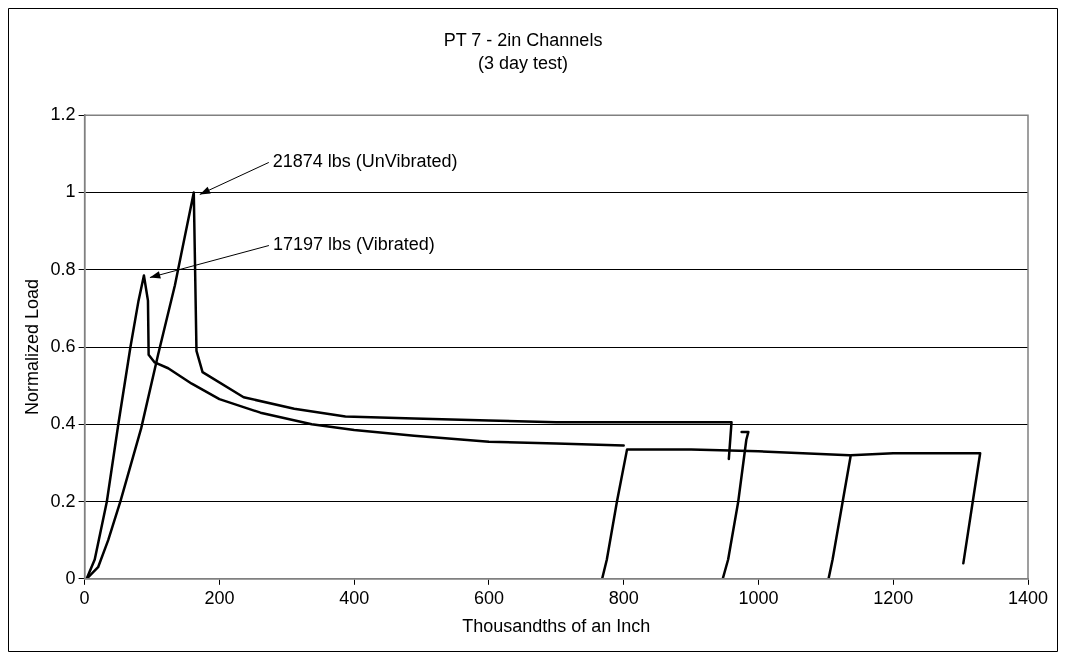  I want to click on annotation: 21874 lbs (UnVibrated), so click(365, 161).